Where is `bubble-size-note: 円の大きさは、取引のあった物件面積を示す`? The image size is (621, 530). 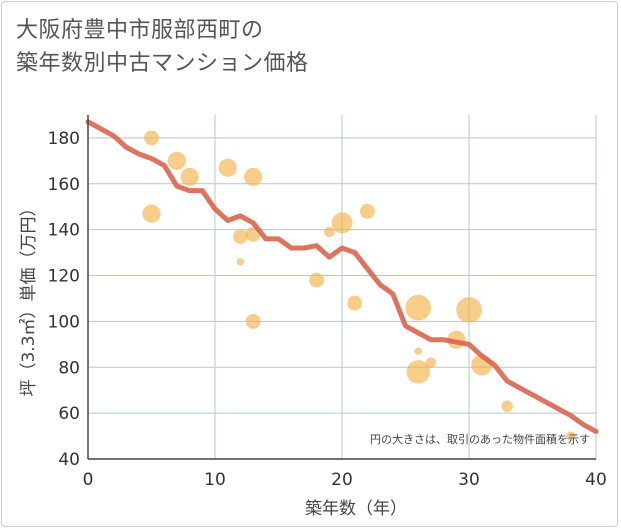 bubble-size-note: 円の大きさは、取引のあった物件面積を示す is located at coordinates (480, 439).